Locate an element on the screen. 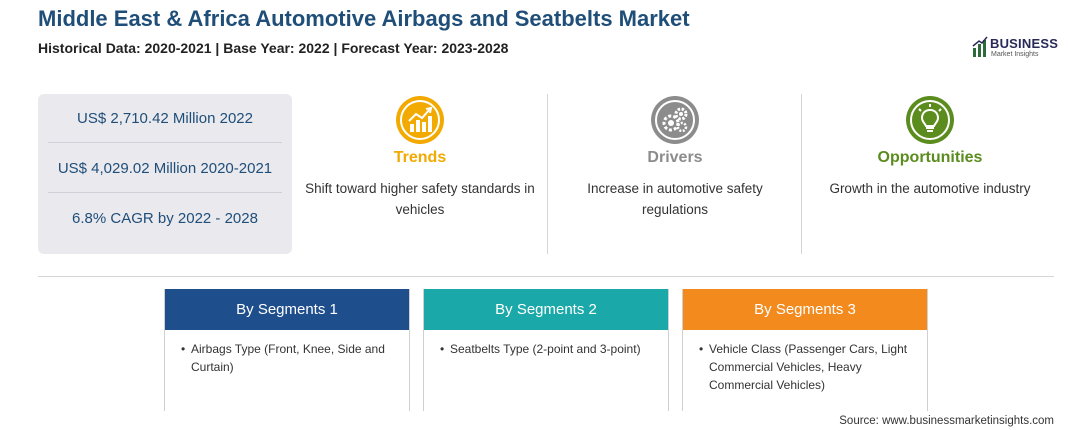 The width and height of the screenshot is (1092, 430). lightbulb-icon is located at coordinates (930, 120).